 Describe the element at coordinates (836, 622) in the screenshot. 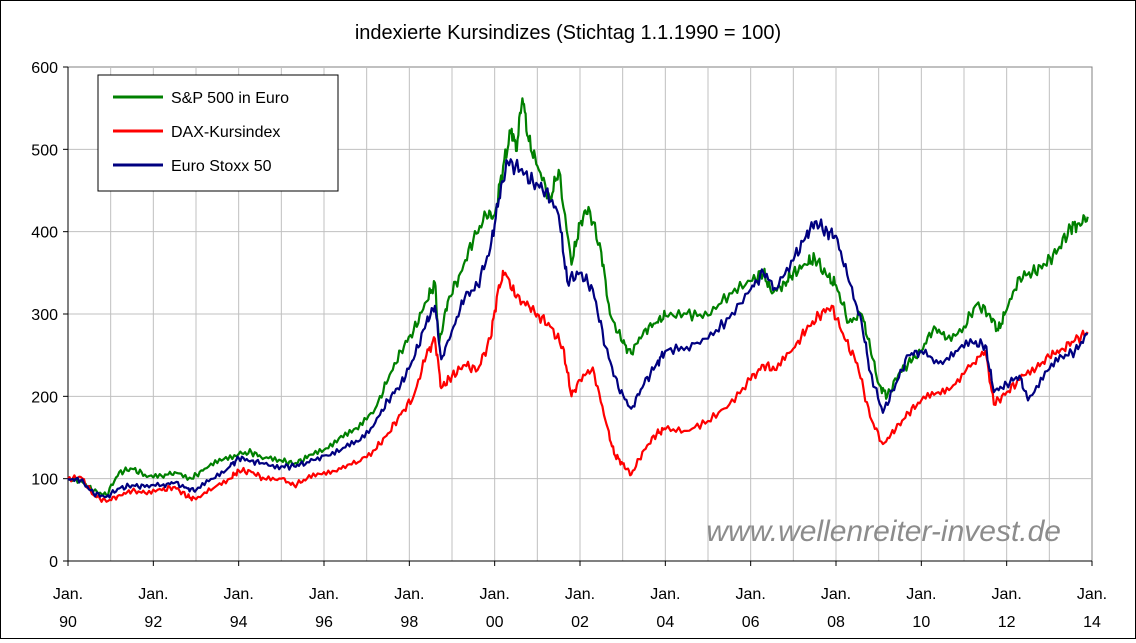

I see `x-tick-label-year: 08` at that location.